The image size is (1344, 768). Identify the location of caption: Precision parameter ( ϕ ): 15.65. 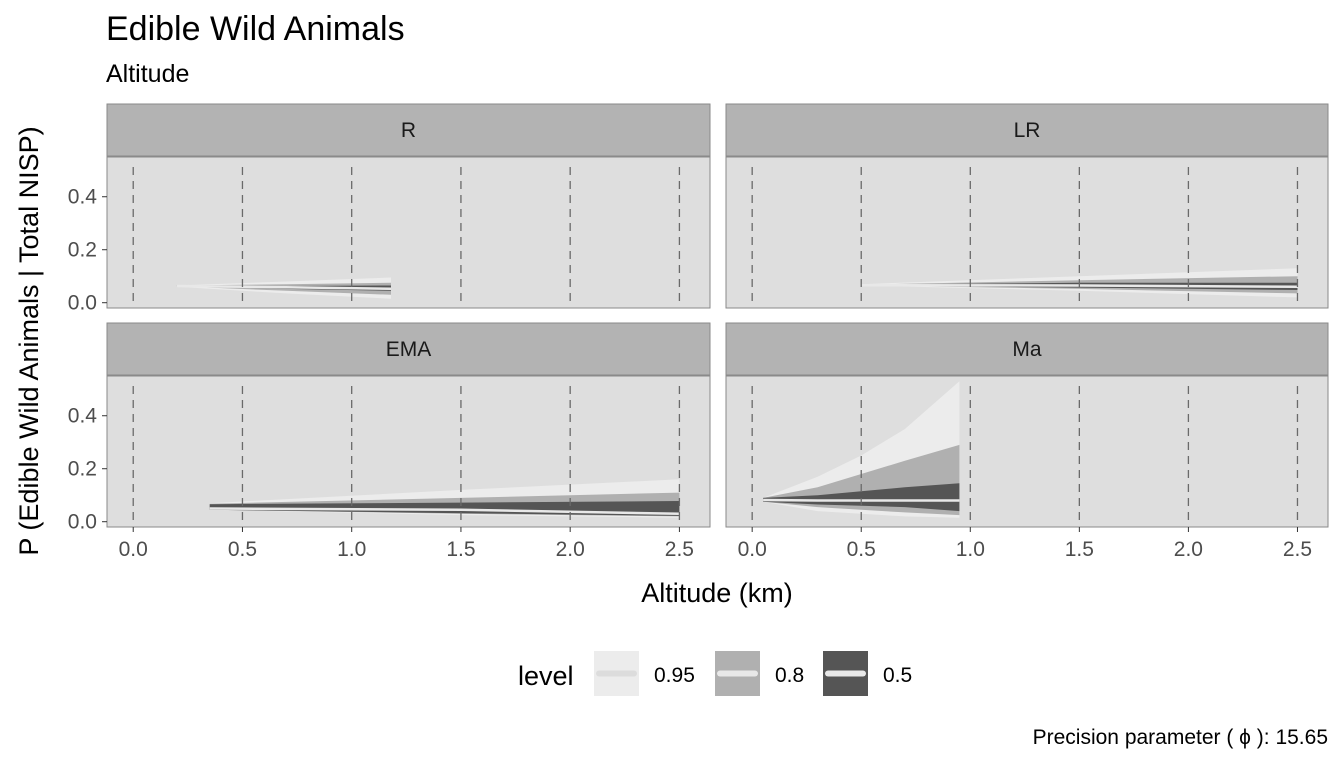
(1180, 737).